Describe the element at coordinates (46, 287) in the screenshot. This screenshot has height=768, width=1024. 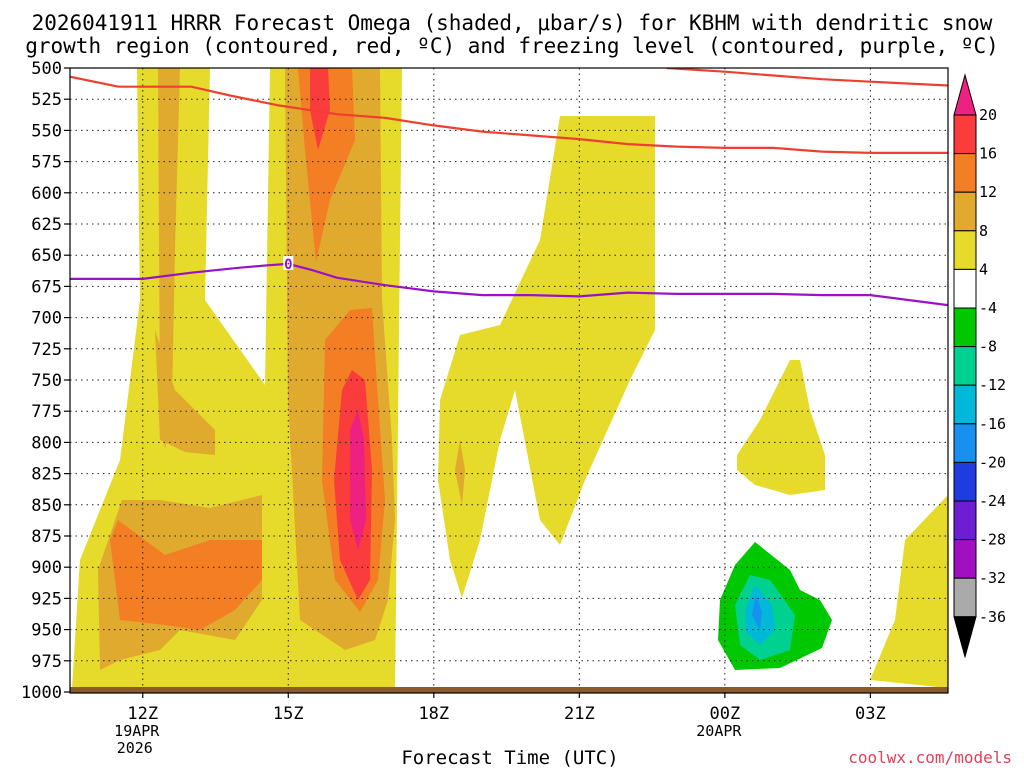
I see `y-tick-label: 675` at that location.